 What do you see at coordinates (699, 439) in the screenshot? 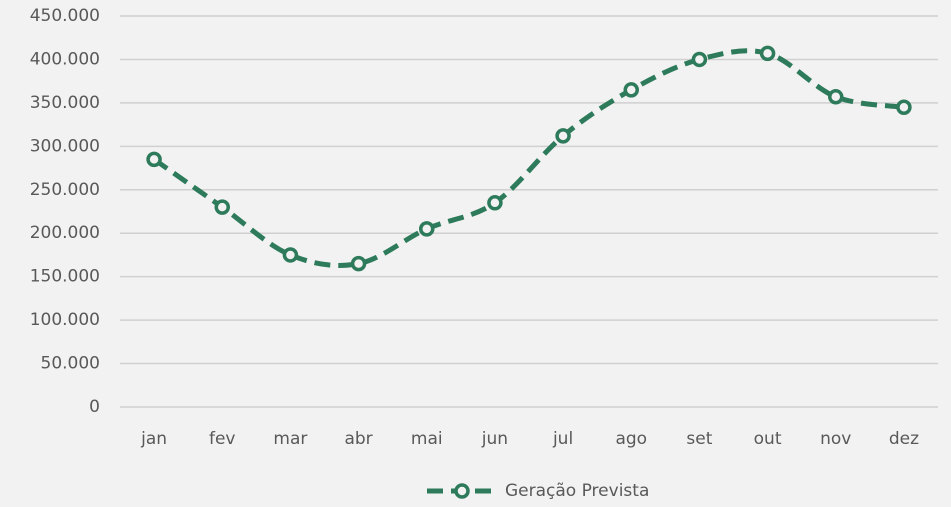
I see `x-tick-label: set` at bounding box center [699, 439].